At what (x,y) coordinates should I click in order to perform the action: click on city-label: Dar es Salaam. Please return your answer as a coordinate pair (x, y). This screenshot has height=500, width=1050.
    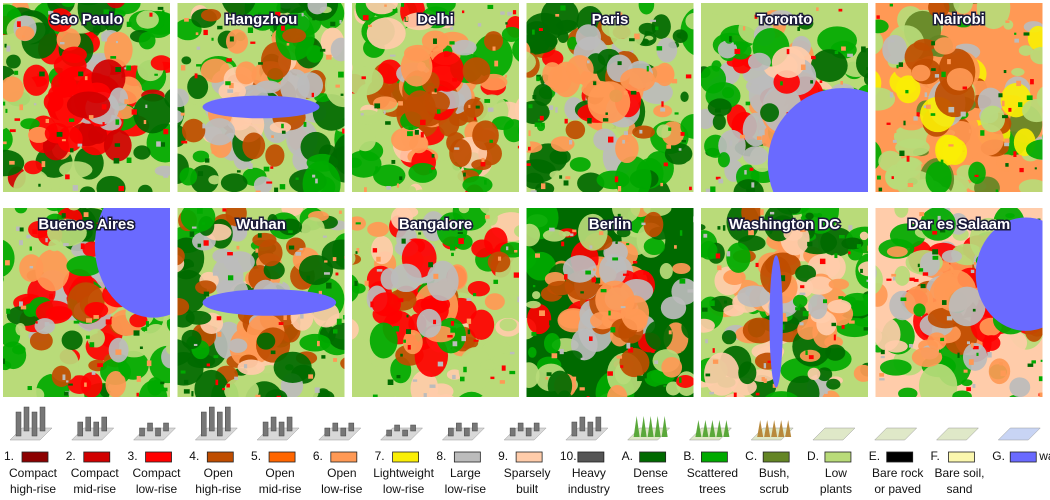
    Looking at the image, I should click on (959, 224).